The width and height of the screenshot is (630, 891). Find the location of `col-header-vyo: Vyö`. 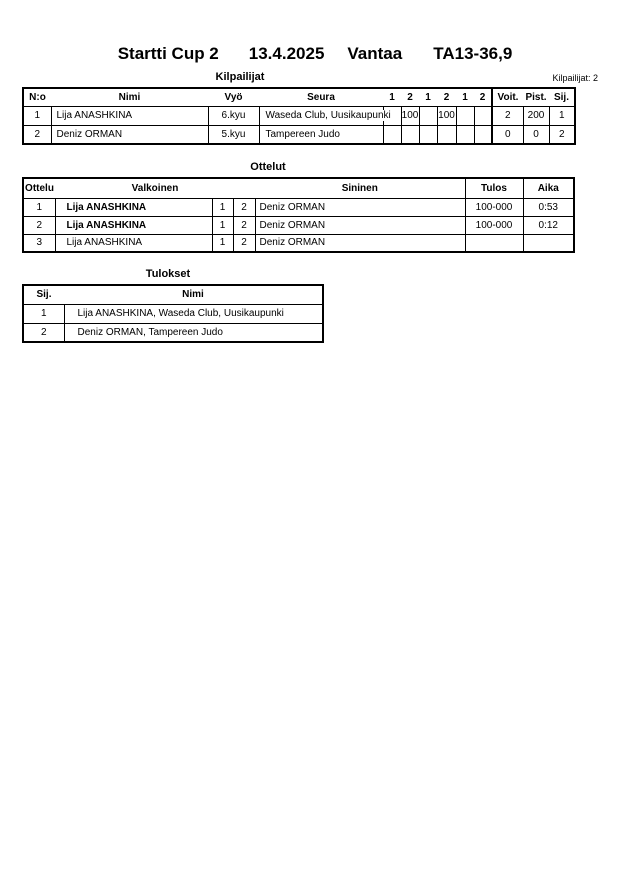

col-header-vyo: Vyö is located at coordinates (233, 97).